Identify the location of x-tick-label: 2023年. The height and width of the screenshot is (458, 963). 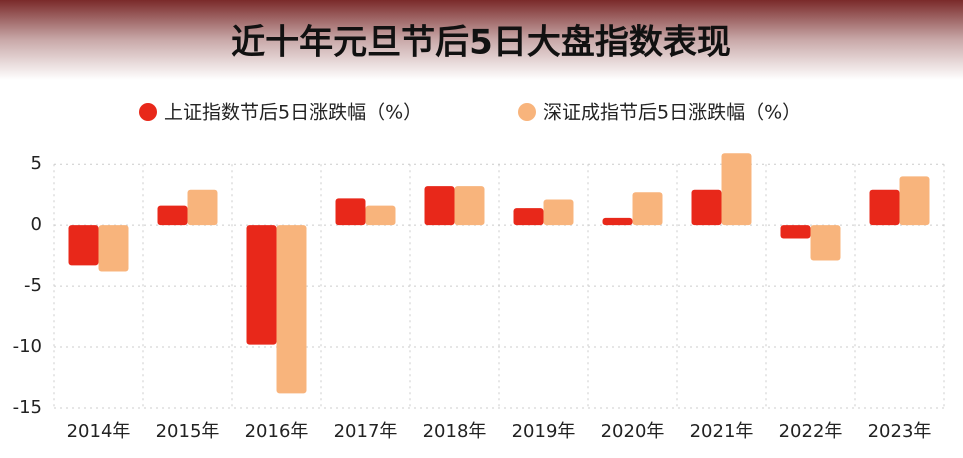
(900, 431).